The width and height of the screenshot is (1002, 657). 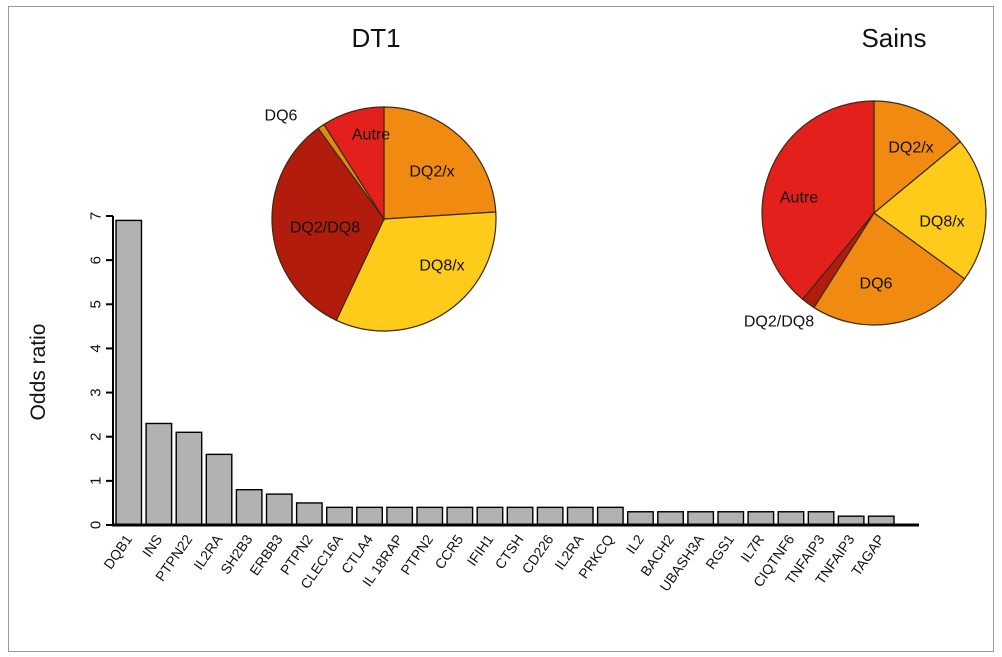 What do you see at coordinates (448, 551) in the screenshot?
I see `category-label-ccr5-11: CCR5` at bounding box center [448, 551].